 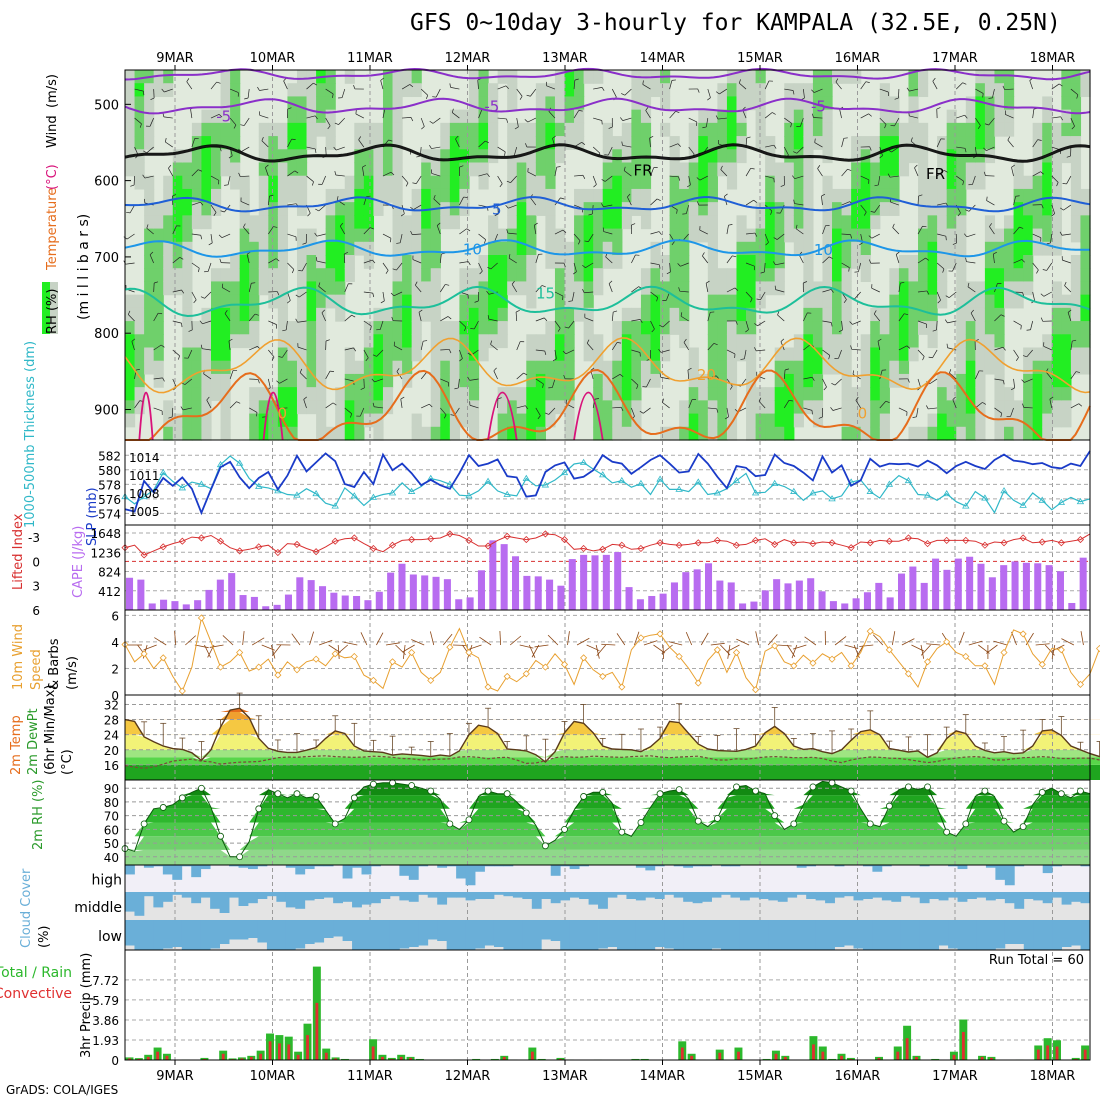 I want to click on wind-barb-10m, so click(x=866, y=645).